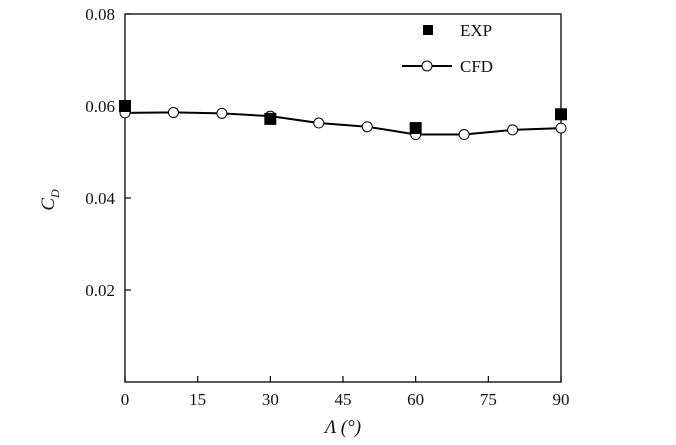 The height and width of the screenshot is (445, 676). What do you see at coordinates (447, 48) in the screenshot?
I see `legend: EXP CFD` at bounding box center [447, 48].